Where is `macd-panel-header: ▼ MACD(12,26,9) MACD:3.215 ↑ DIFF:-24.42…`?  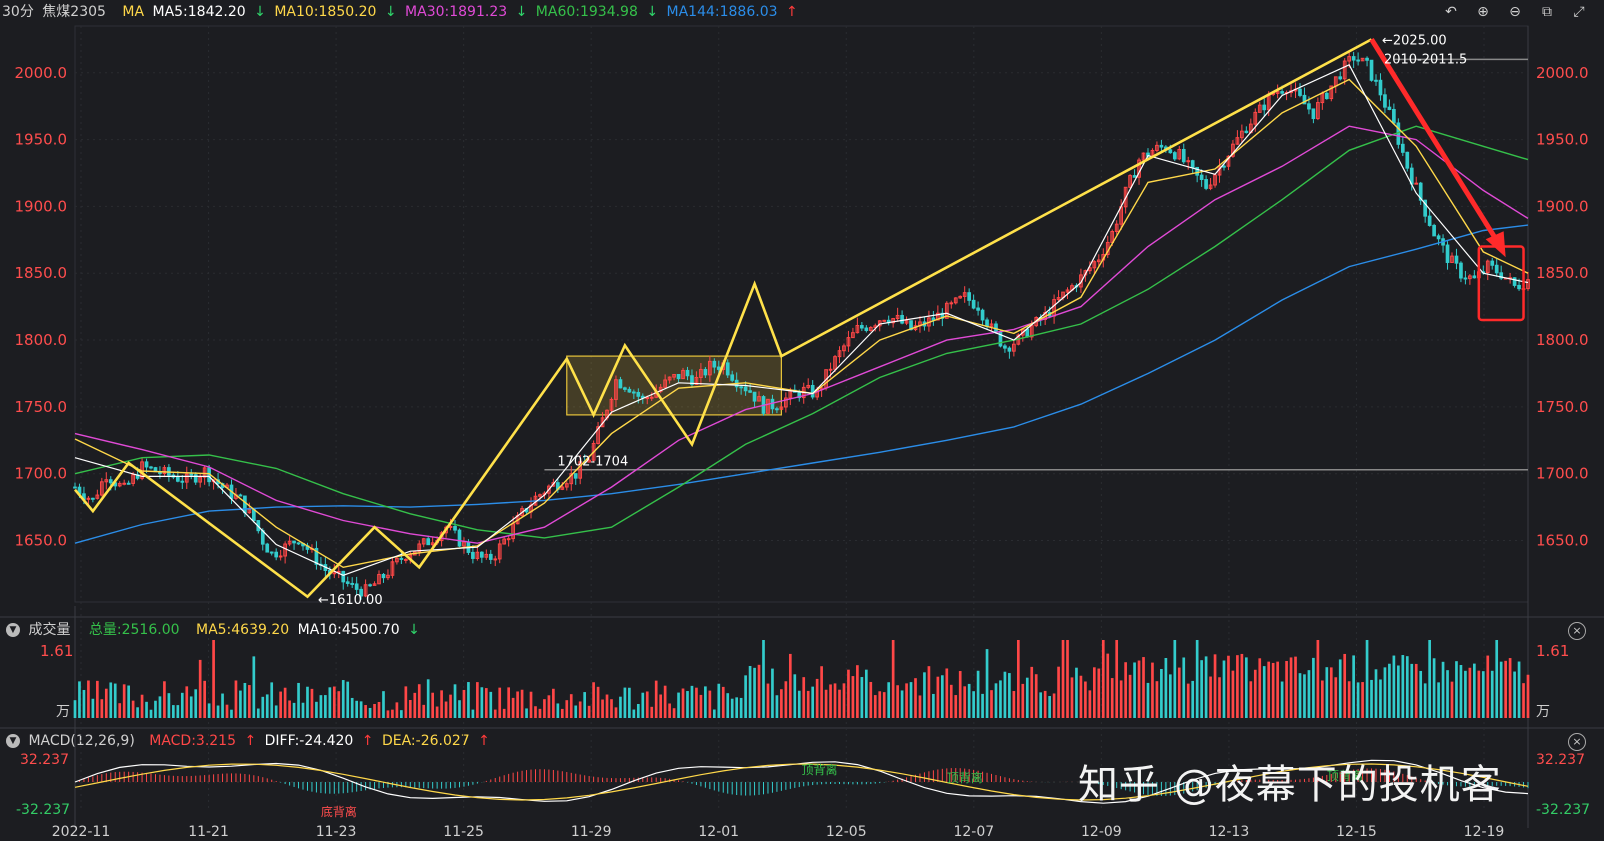 macd-panel-header: ▼ MACD(12,26,9) MACD:3.215 ↑ DIFF:-24.42… is located at coordinates (802, 741).